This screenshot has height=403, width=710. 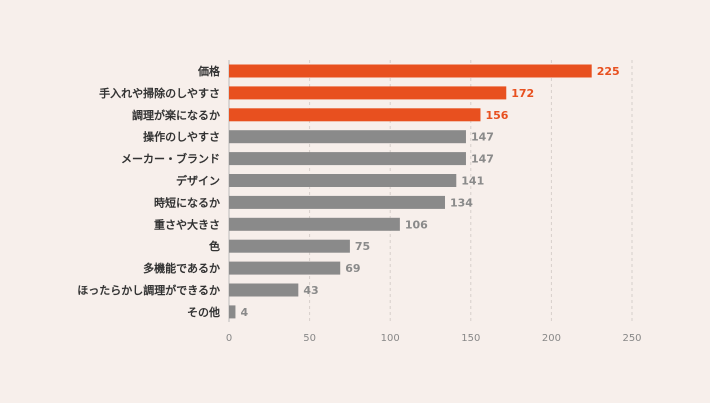 What do you see at coordinates (390, 338) in the screenshot?
I see `x-tick-label: 100` at bounding box center [390, 338].